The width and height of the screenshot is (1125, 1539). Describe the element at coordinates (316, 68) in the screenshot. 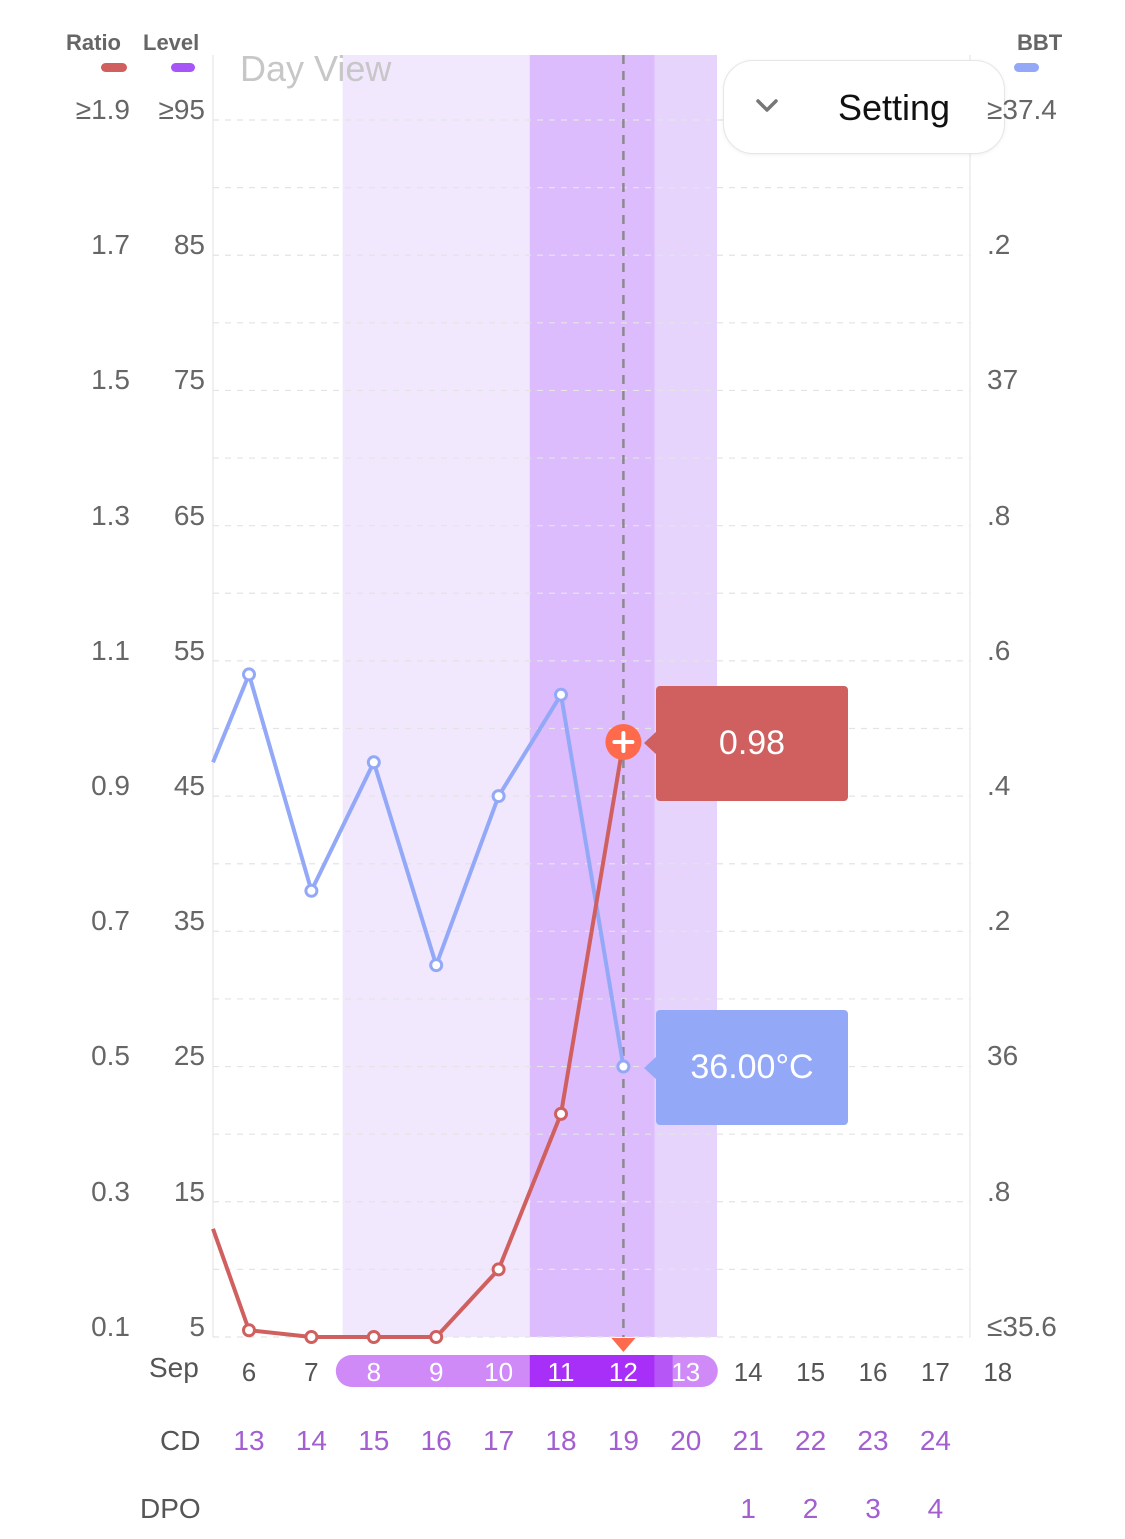

I see `day-view-label: Day View` at that location.